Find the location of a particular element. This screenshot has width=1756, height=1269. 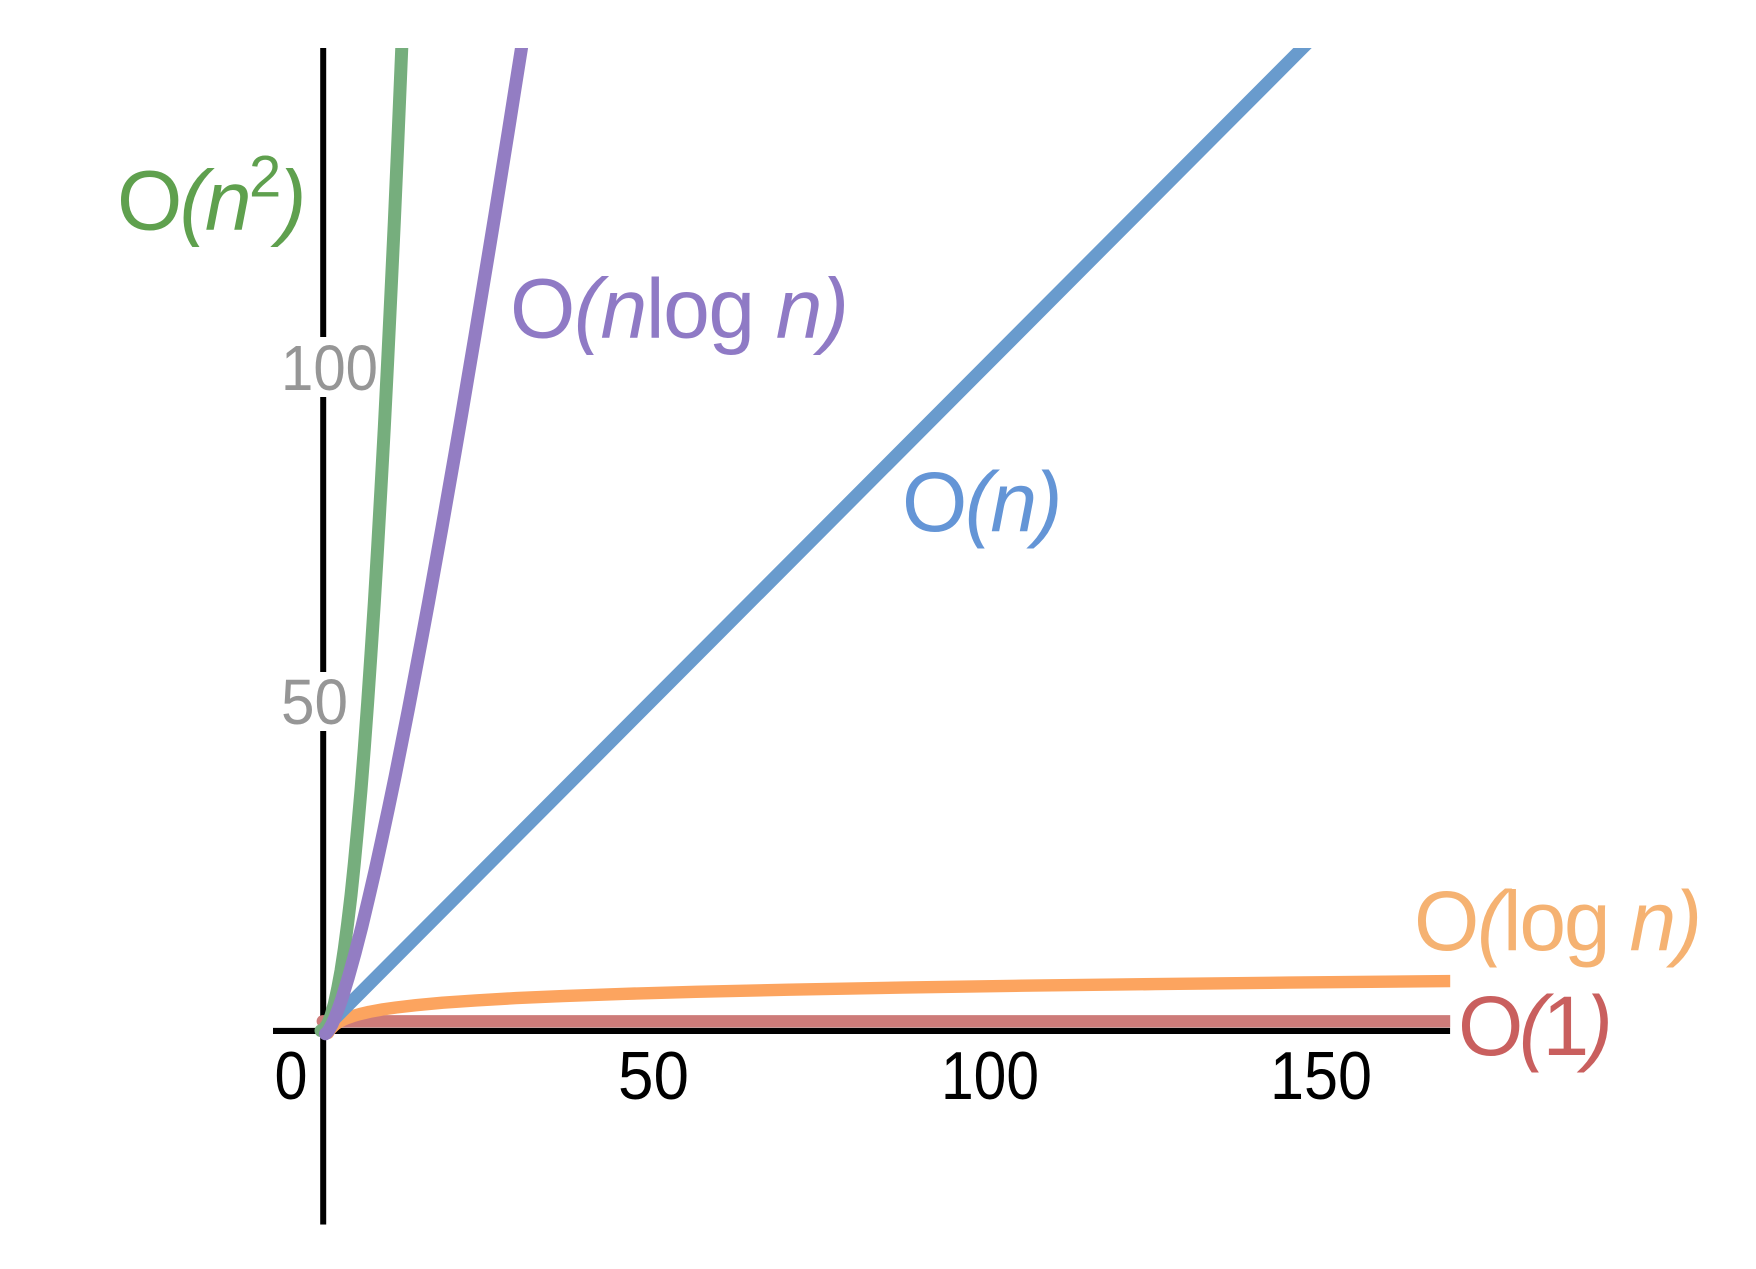

svg-text: O(nlog n) is located at coordinates (679, 309).